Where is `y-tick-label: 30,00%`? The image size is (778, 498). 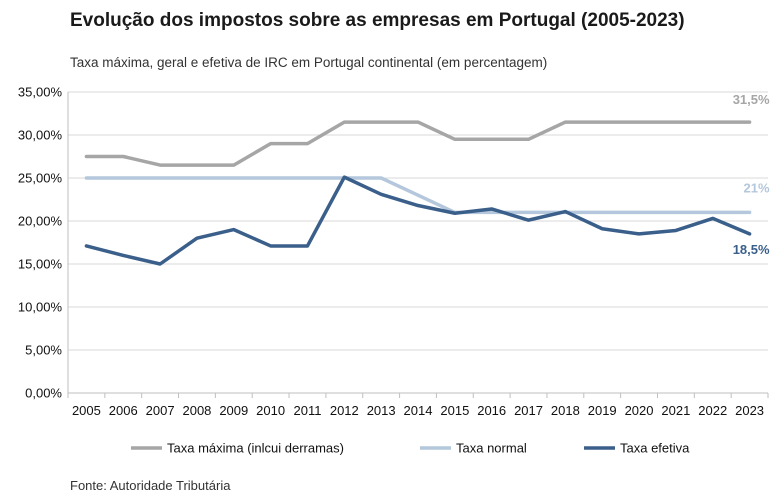 y-tick-label: 30,00% is located at coordinates (40, 135).